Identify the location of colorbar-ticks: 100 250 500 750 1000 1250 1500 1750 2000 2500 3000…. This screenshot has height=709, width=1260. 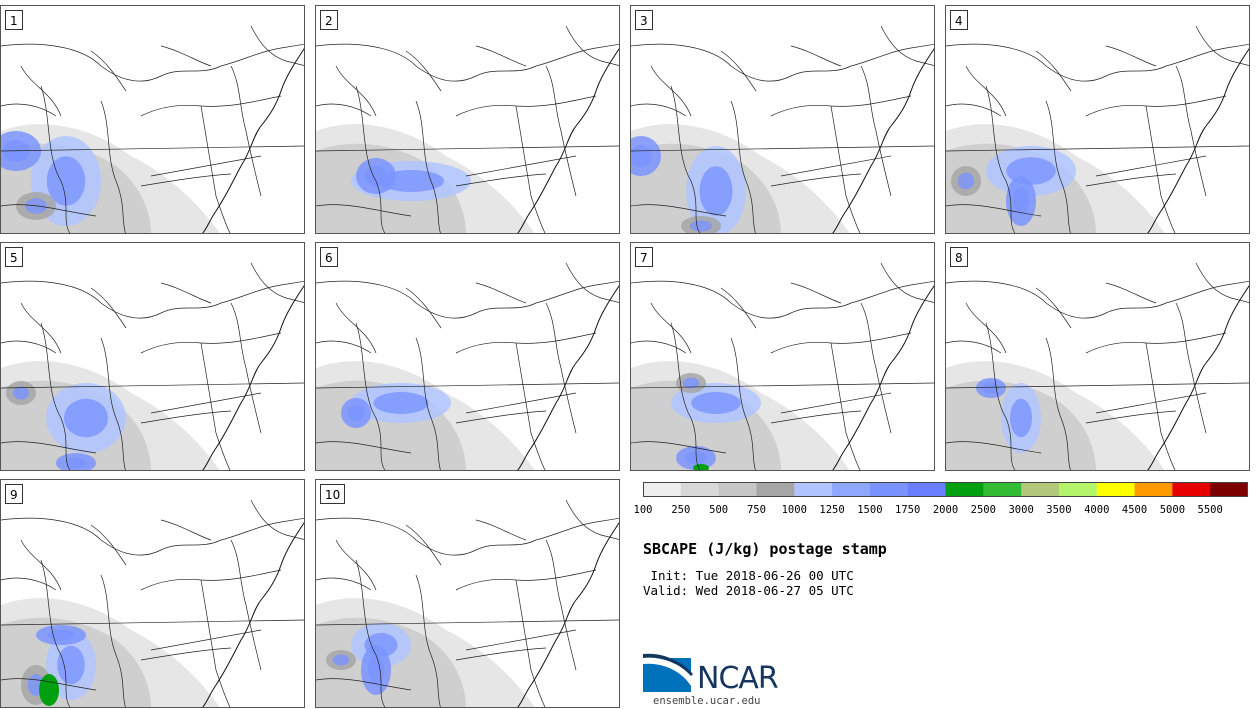
(943, 511).